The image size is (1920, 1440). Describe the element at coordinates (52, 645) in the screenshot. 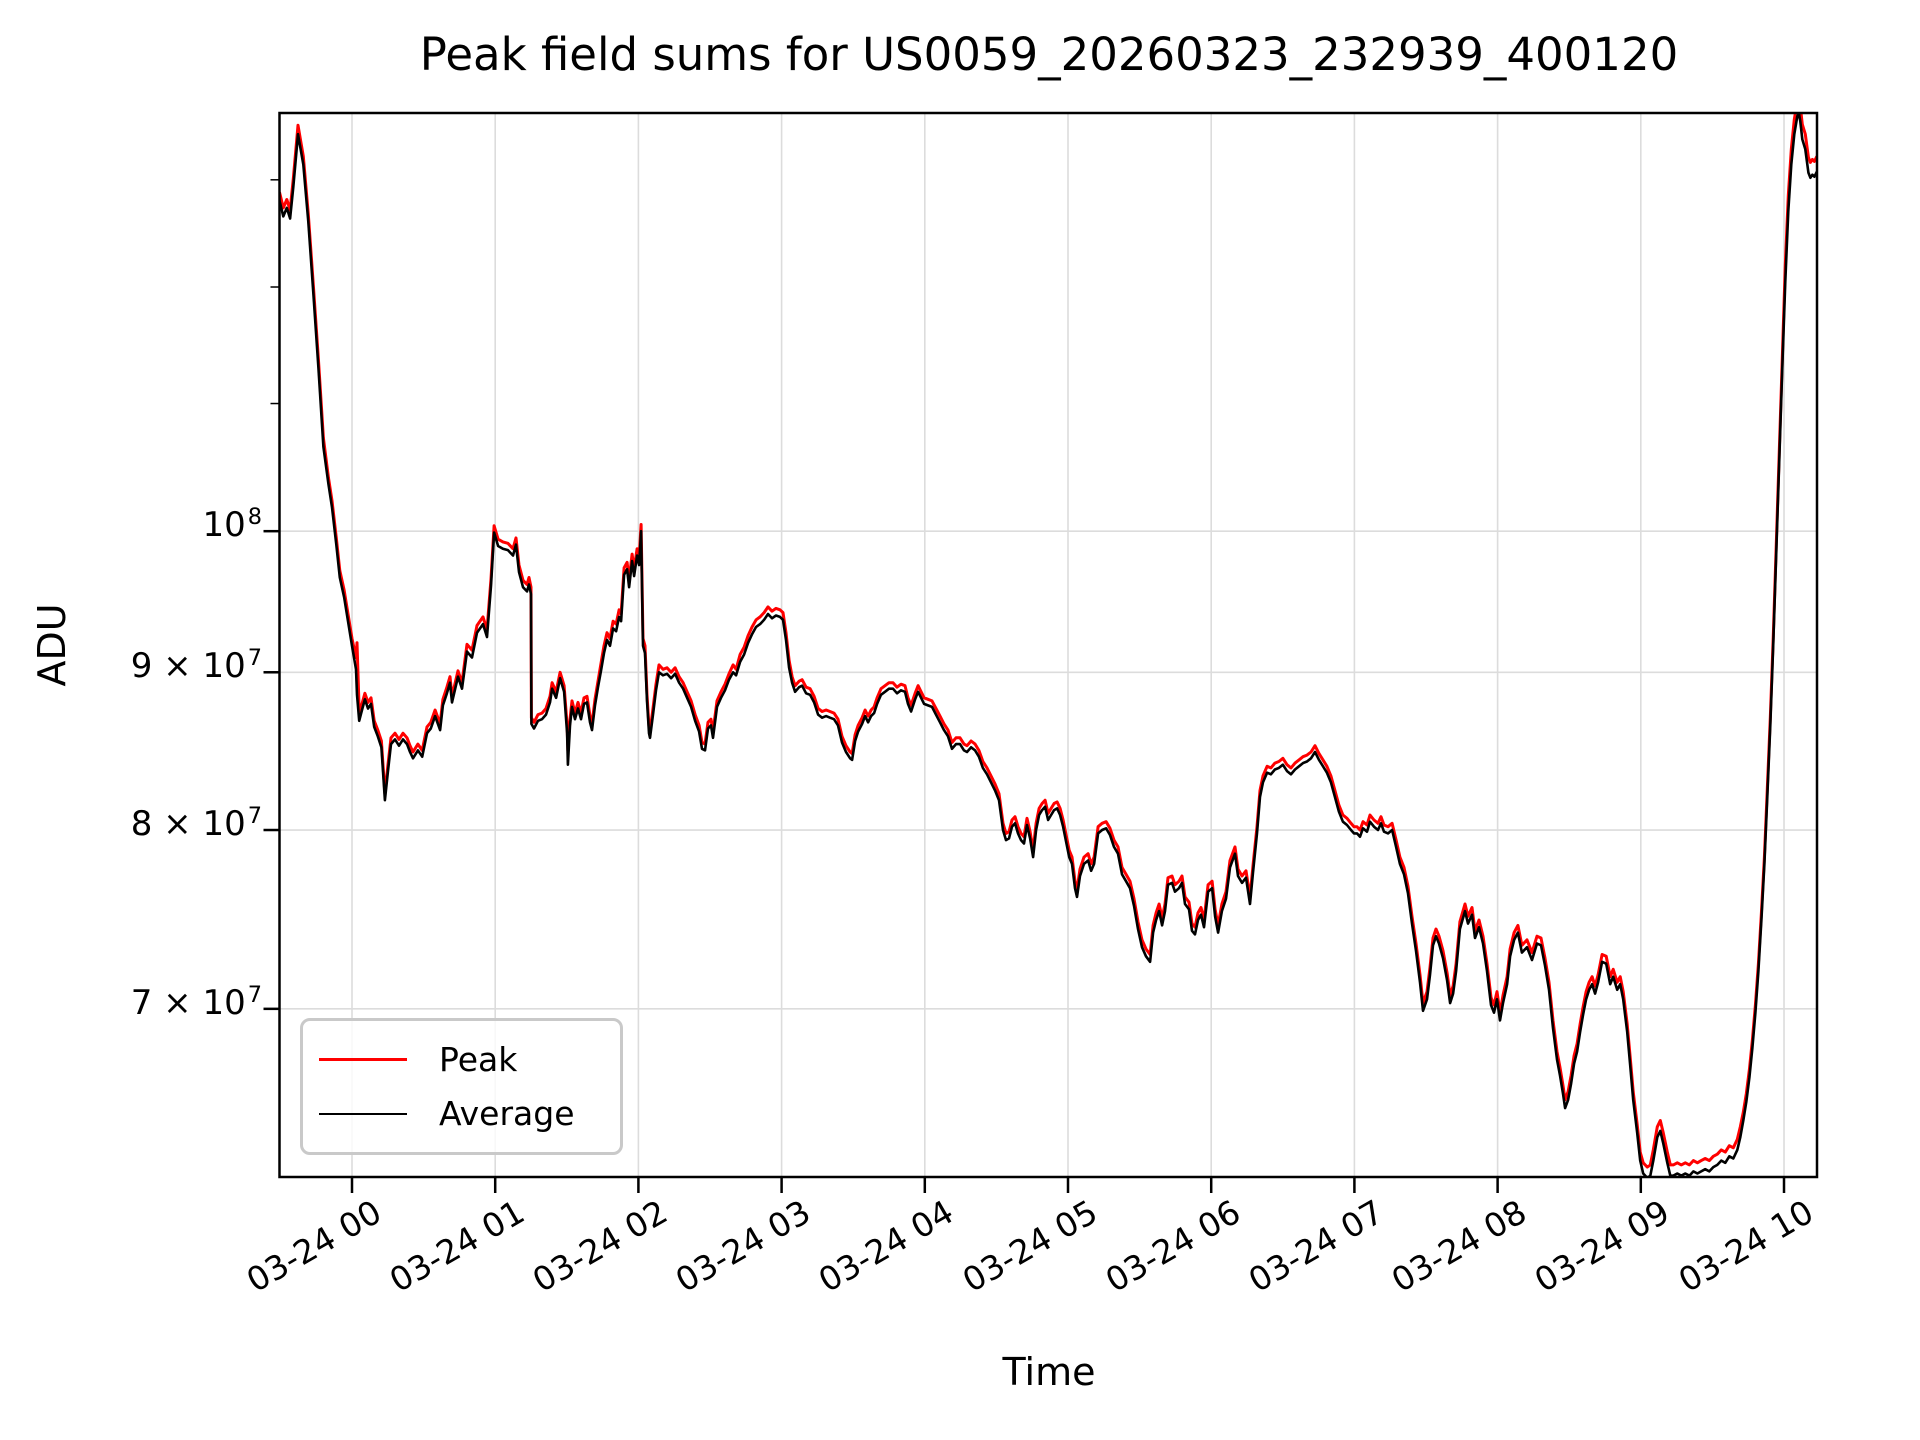

I see `y-axis-label: ADU` at that location.